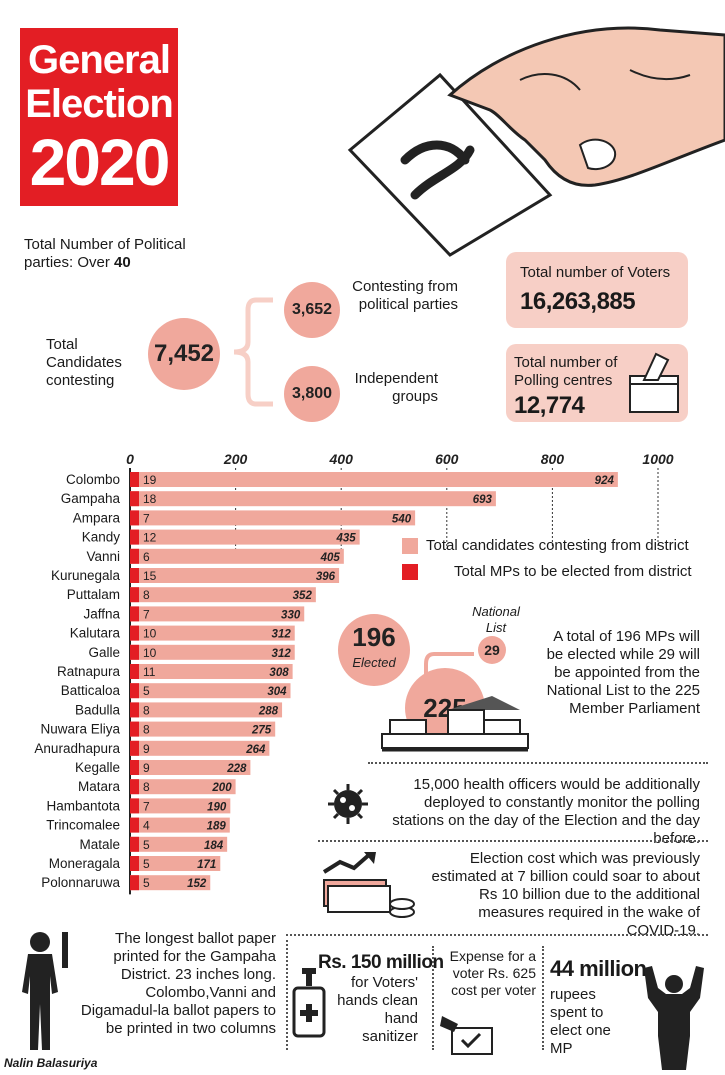 This screenshot has width=725, height=1075. What do you see at coordinates (235, 459) in the screenshot?
I see `x-tick-label: 200` at bounding box center [235, 459].